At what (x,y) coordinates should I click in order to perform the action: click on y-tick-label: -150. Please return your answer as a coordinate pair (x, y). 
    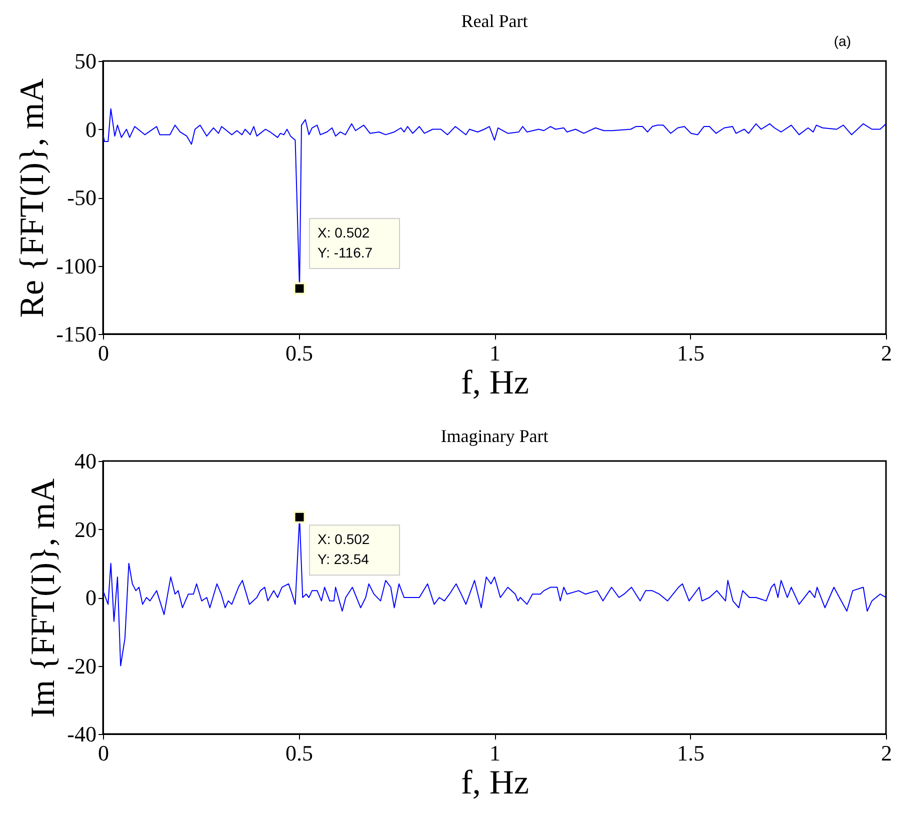
    Looking at the image, I should click on (76, 334).